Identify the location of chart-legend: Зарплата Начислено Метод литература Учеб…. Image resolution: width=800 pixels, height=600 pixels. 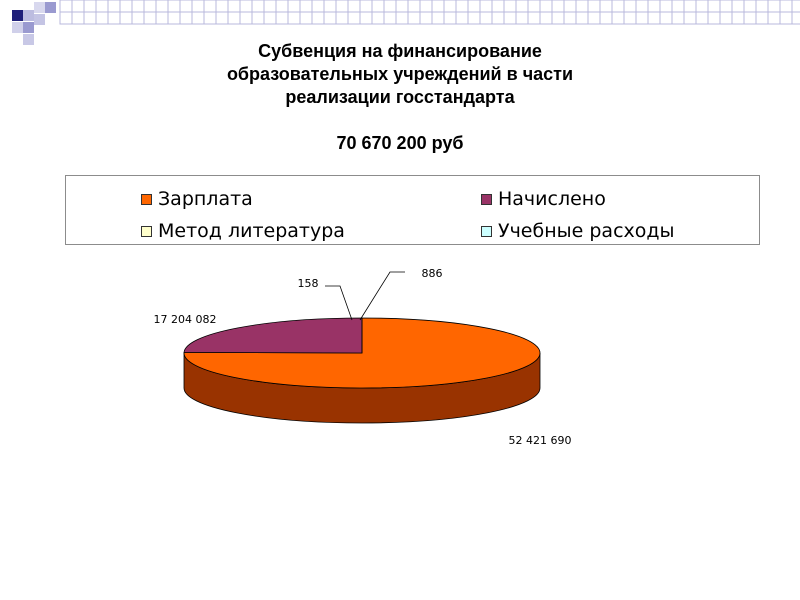
(412, 210).